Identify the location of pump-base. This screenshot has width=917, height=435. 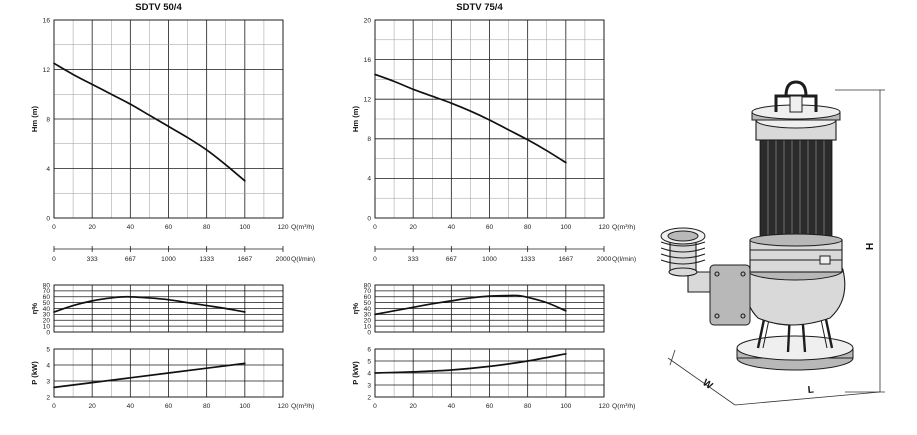
(795, 340).